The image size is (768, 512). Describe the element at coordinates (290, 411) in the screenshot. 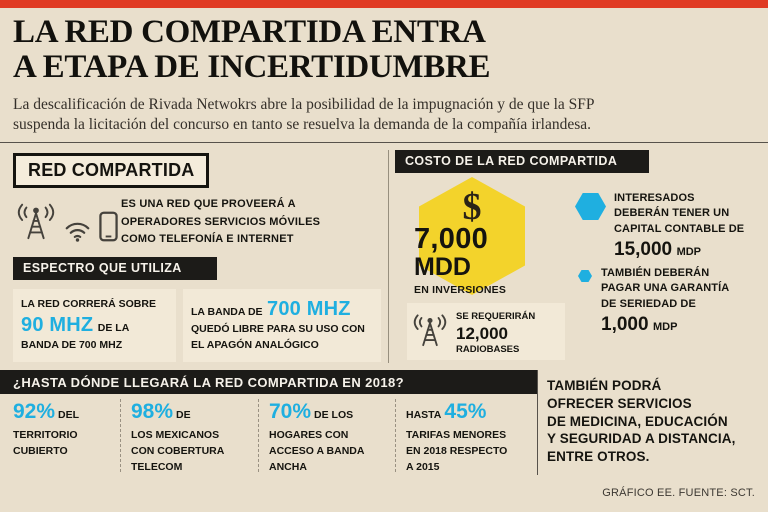

I see `stat-value: 70%` at that location.